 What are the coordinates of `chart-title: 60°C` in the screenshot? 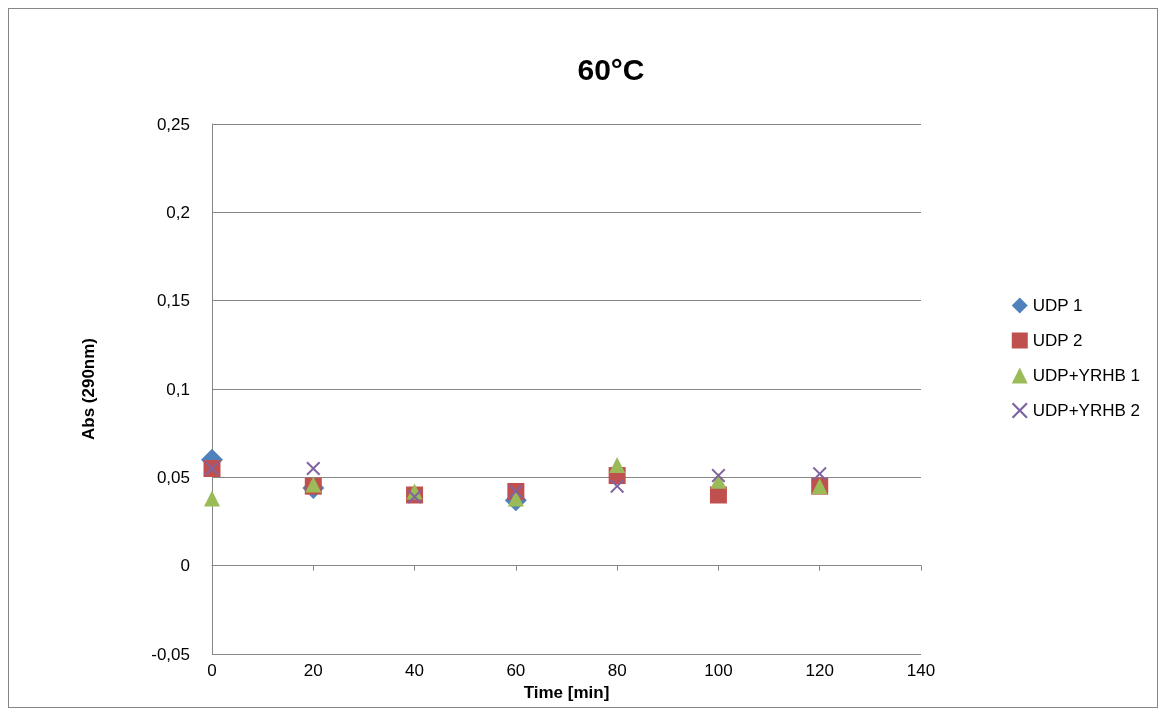 It's located at (611, 69).